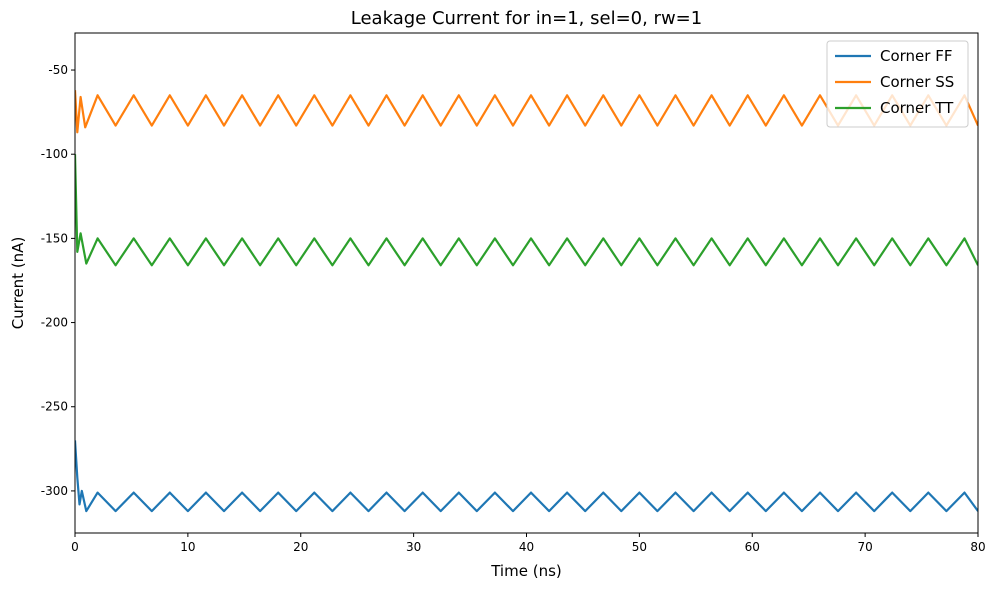  Describe the element at coordinates (526, 547) in the screenshot. I see `x-tick-label: 40` at that location.